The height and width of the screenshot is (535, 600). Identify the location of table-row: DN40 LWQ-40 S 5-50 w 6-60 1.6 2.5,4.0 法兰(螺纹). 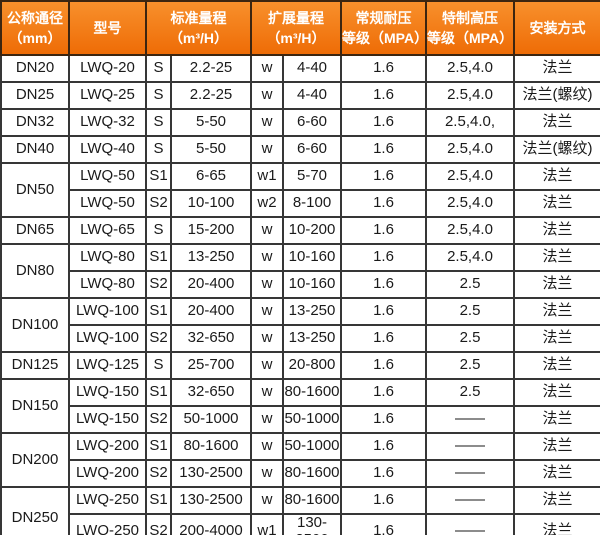
(300, 149).